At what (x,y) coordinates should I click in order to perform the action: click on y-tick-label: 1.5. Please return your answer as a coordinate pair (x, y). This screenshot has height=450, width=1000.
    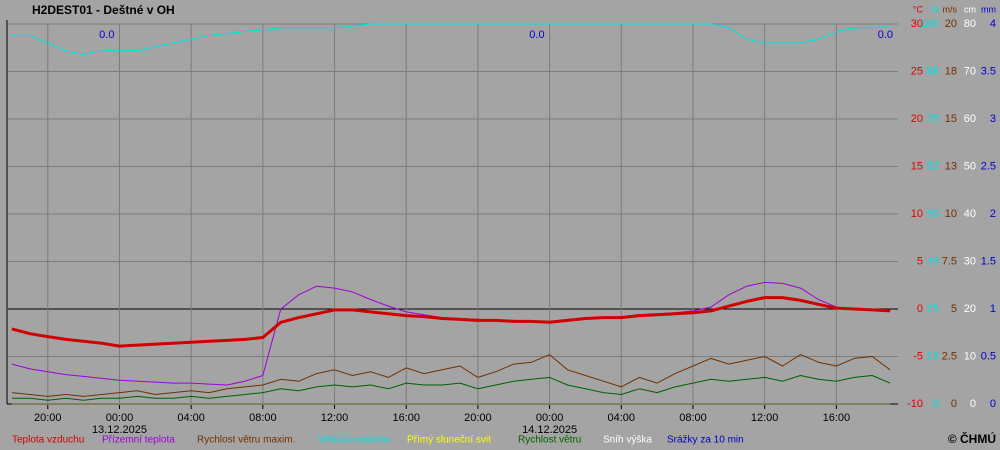
    Looking at the image, I should click on (988, 261).